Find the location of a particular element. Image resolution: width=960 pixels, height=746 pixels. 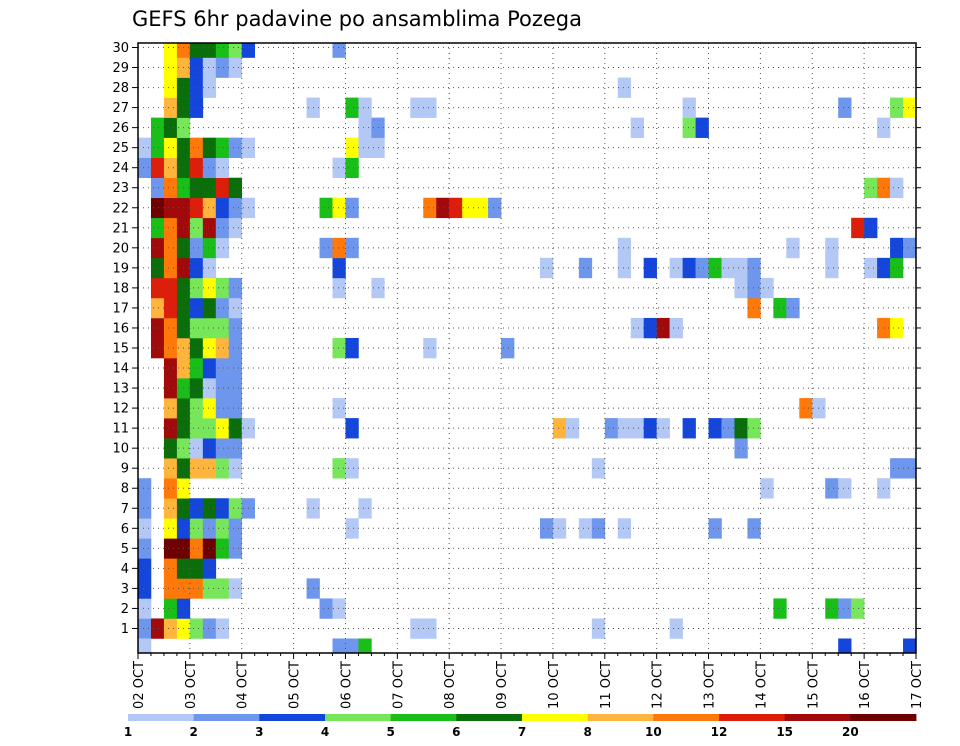

legend-label: 7 is located at coordinates (522, 732).